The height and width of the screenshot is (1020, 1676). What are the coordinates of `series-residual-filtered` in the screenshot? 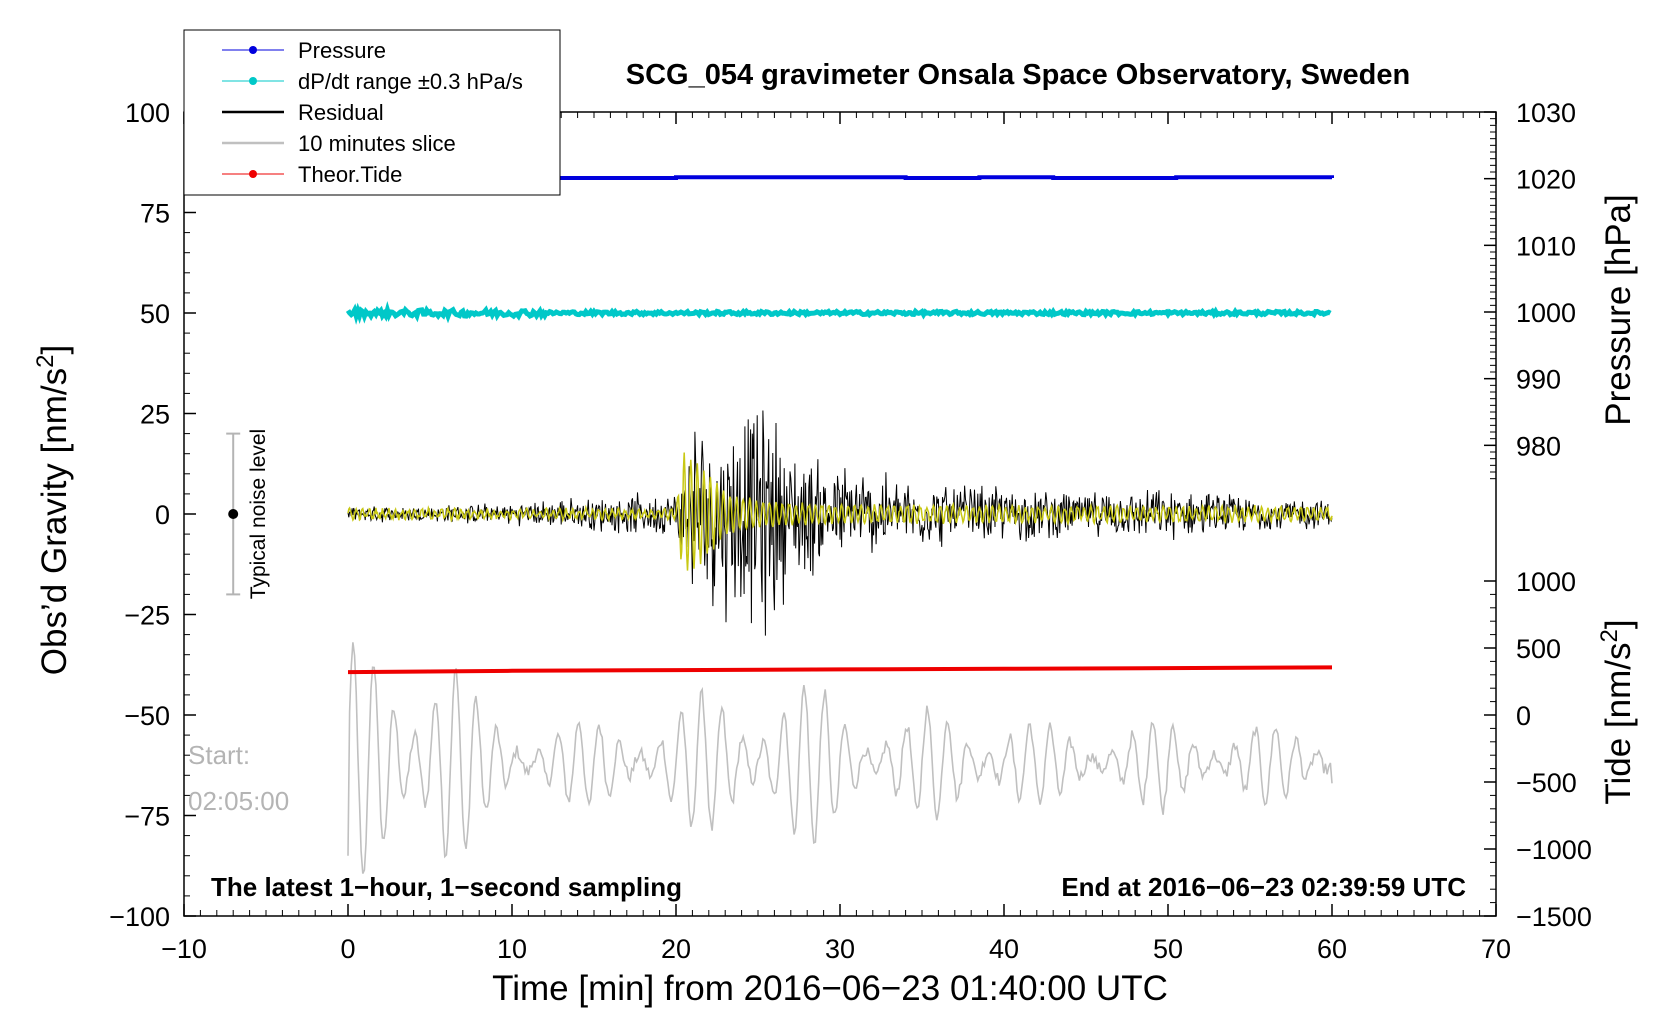 It's located at (840, 511).